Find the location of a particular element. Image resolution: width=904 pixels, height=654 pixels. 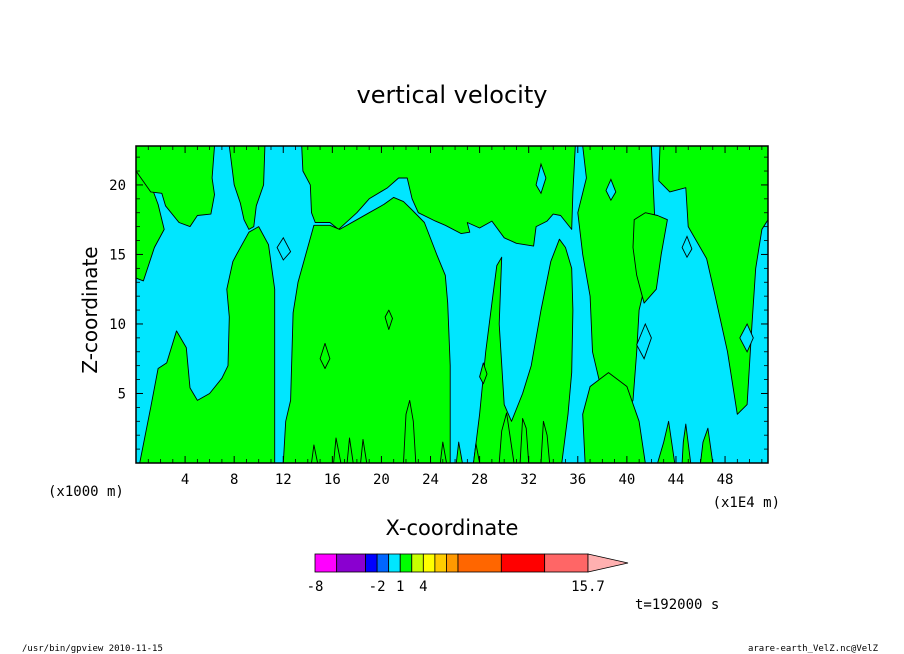

negative-island-b5 is located at coordinates (541, 178).